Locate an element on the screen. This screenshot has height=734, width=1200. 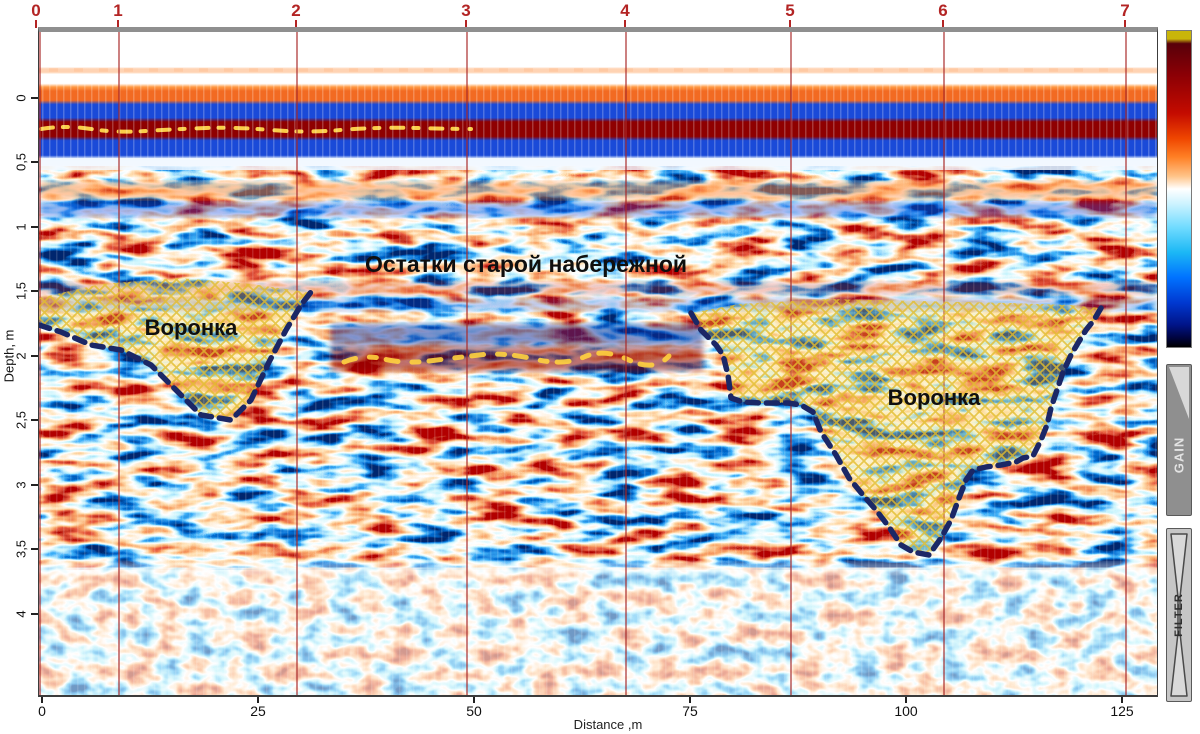
filter-label: FILTER is located at coordinates (1179, 615).